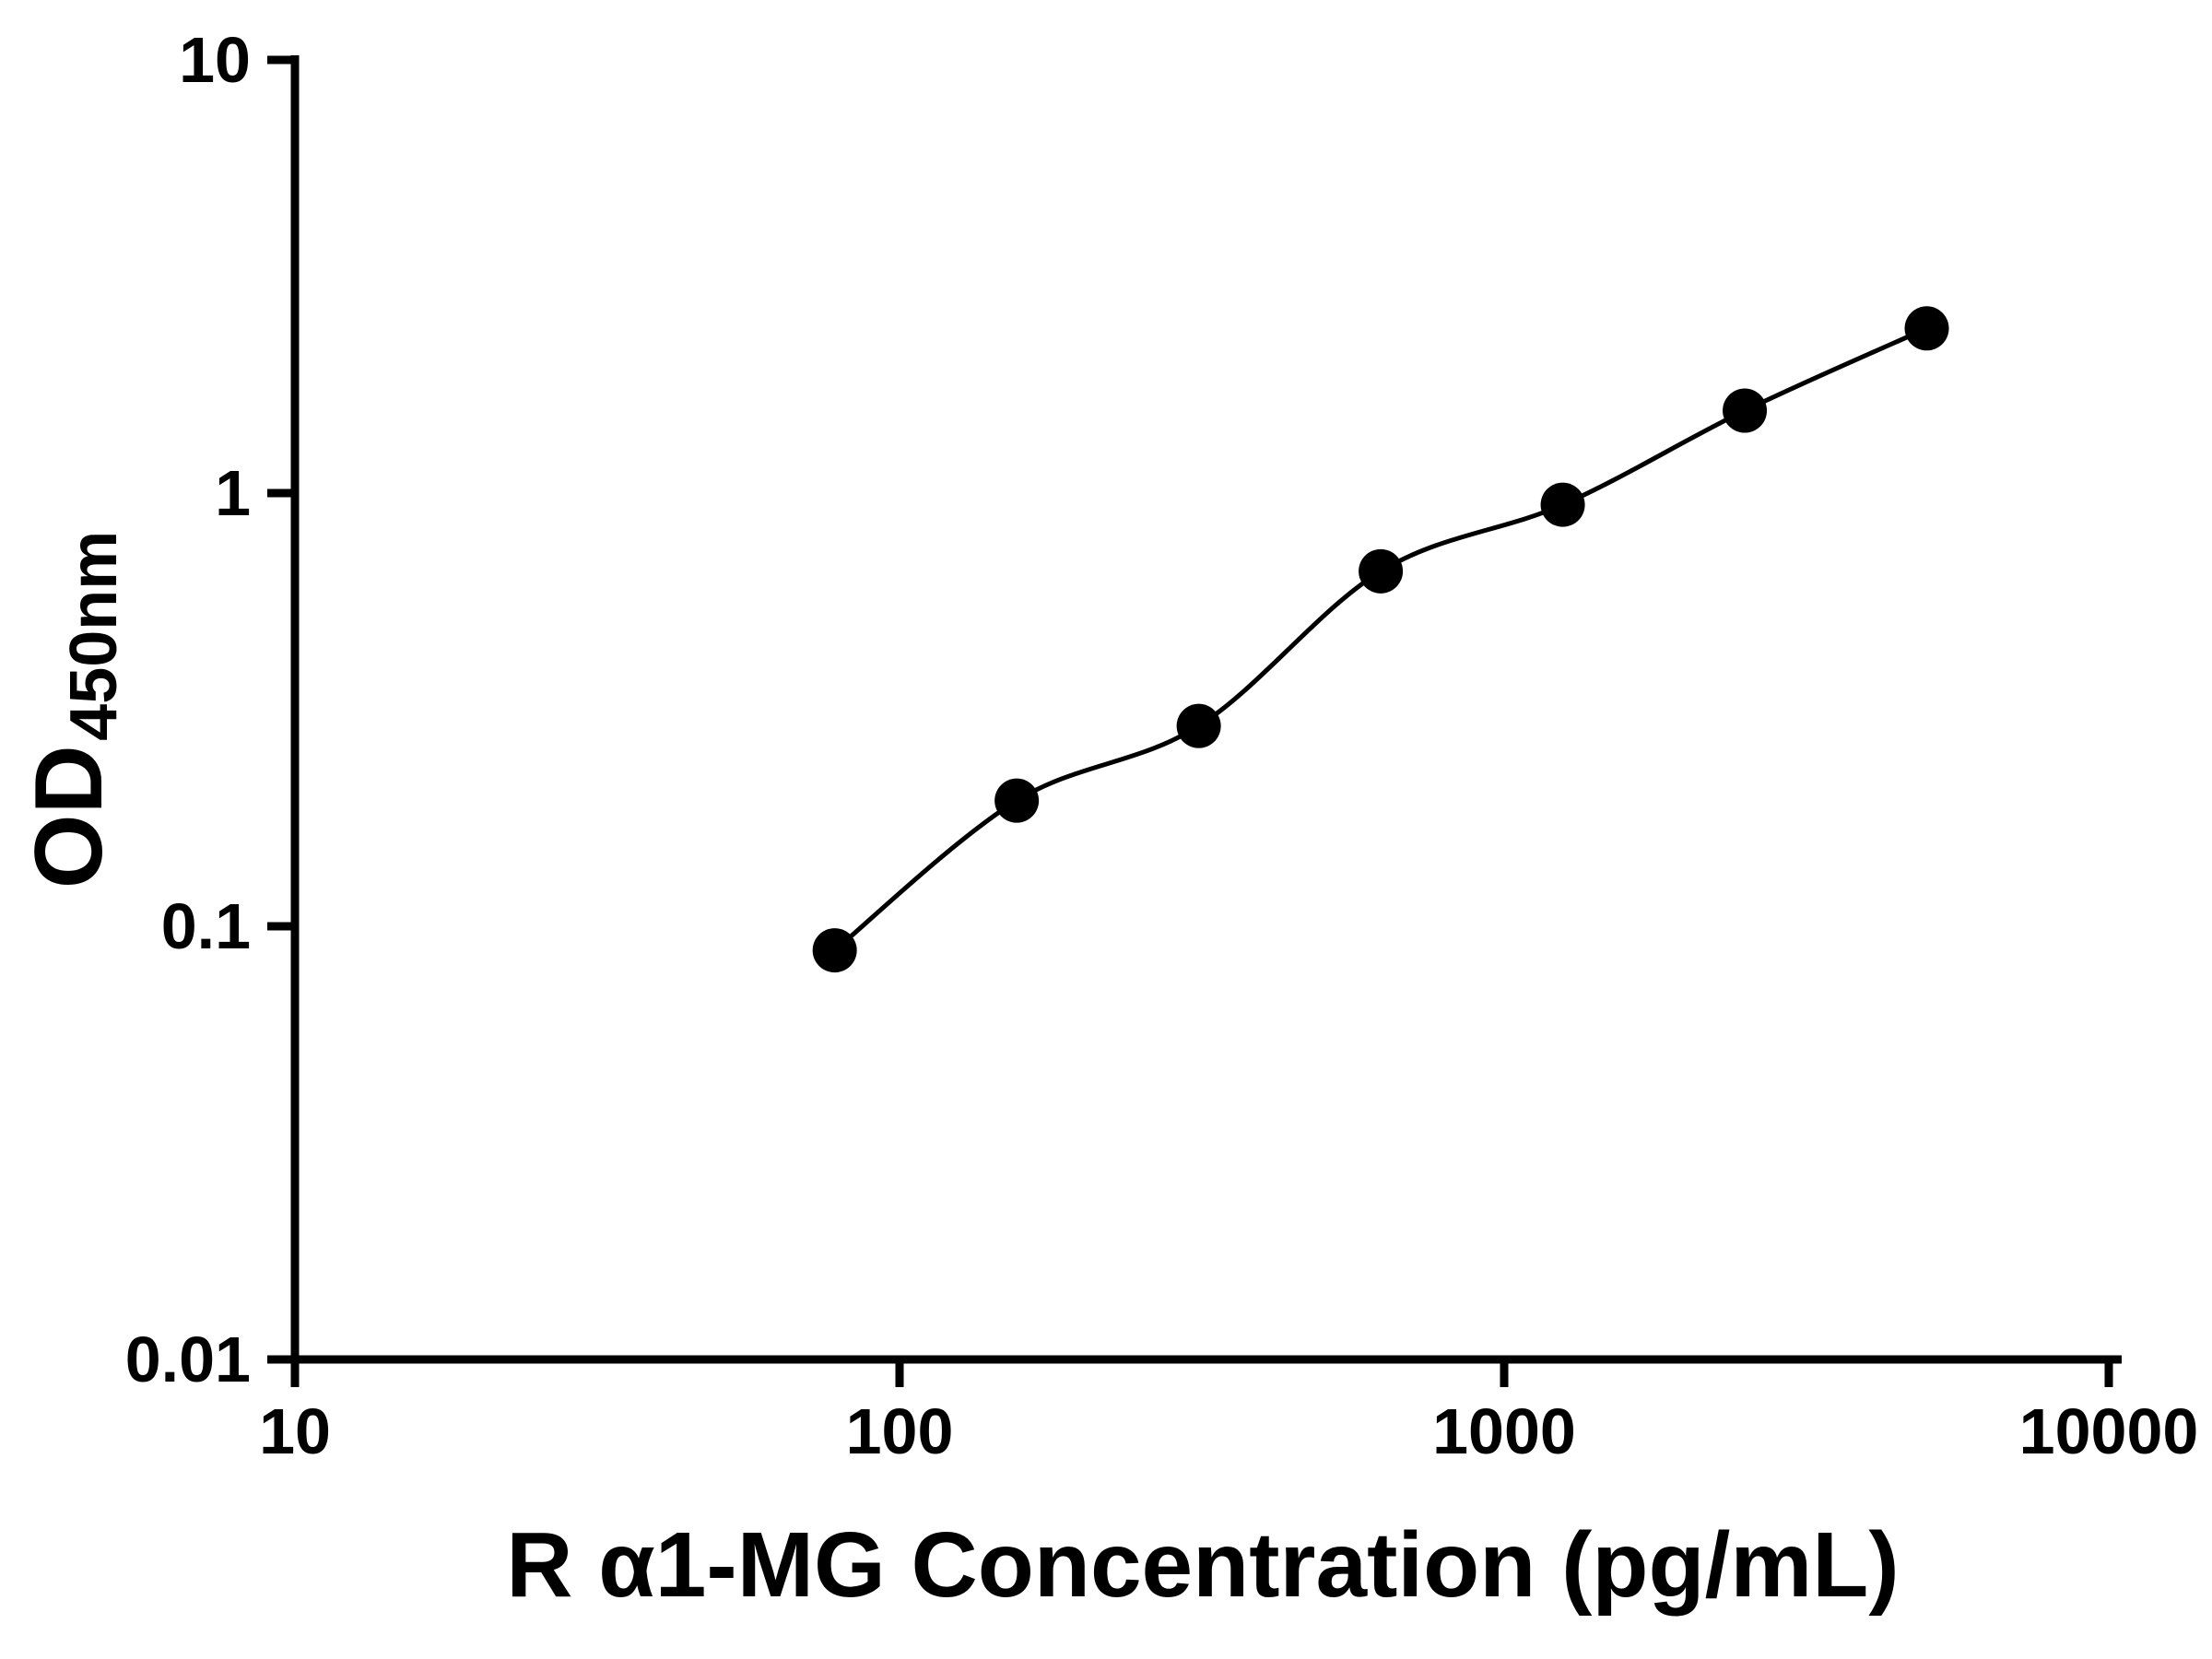  Describe the element at coordinates (69, 816) in the screenshot. I see `y-axis-title-main: OD` at that location.